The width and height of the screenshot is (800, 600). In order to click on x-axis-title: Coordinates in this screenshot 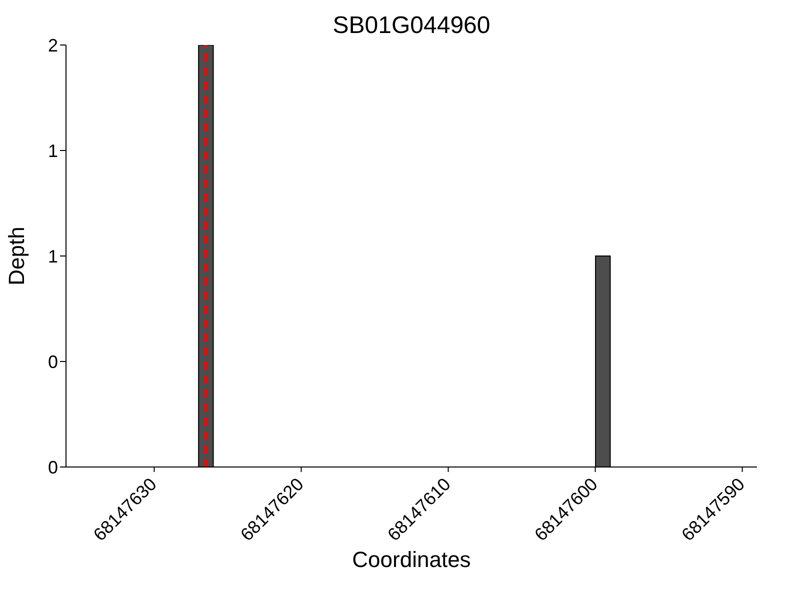, I will do `click(411, 559)`.